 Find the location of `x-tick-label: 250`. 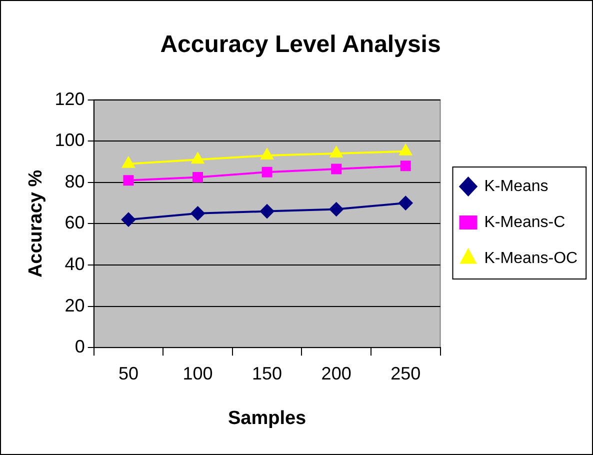

x-tick-label: 250 is located at coordinates (405, 373).